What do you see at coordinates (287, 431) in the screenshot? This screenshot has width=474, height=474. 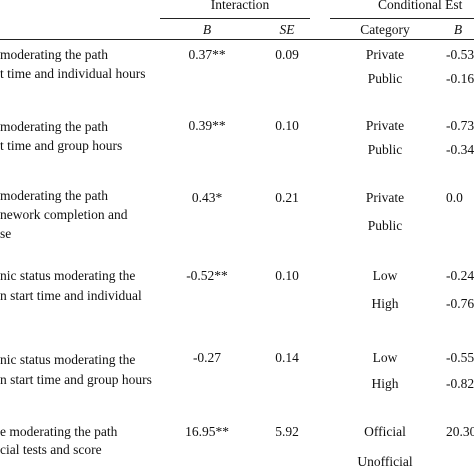 I see `cell-se: 5.92` at bounding box center [287, 431].